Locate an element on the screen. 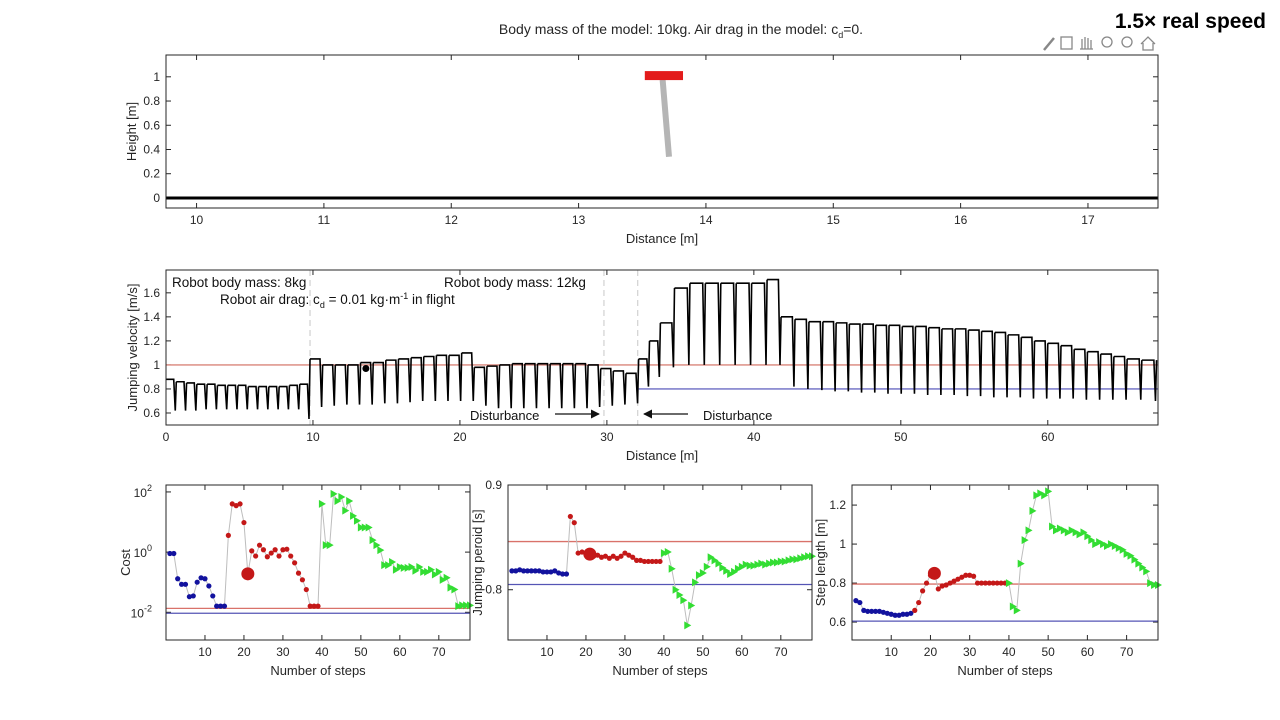  y-axis-label: Height [m] is located at coordinates (131, 131).